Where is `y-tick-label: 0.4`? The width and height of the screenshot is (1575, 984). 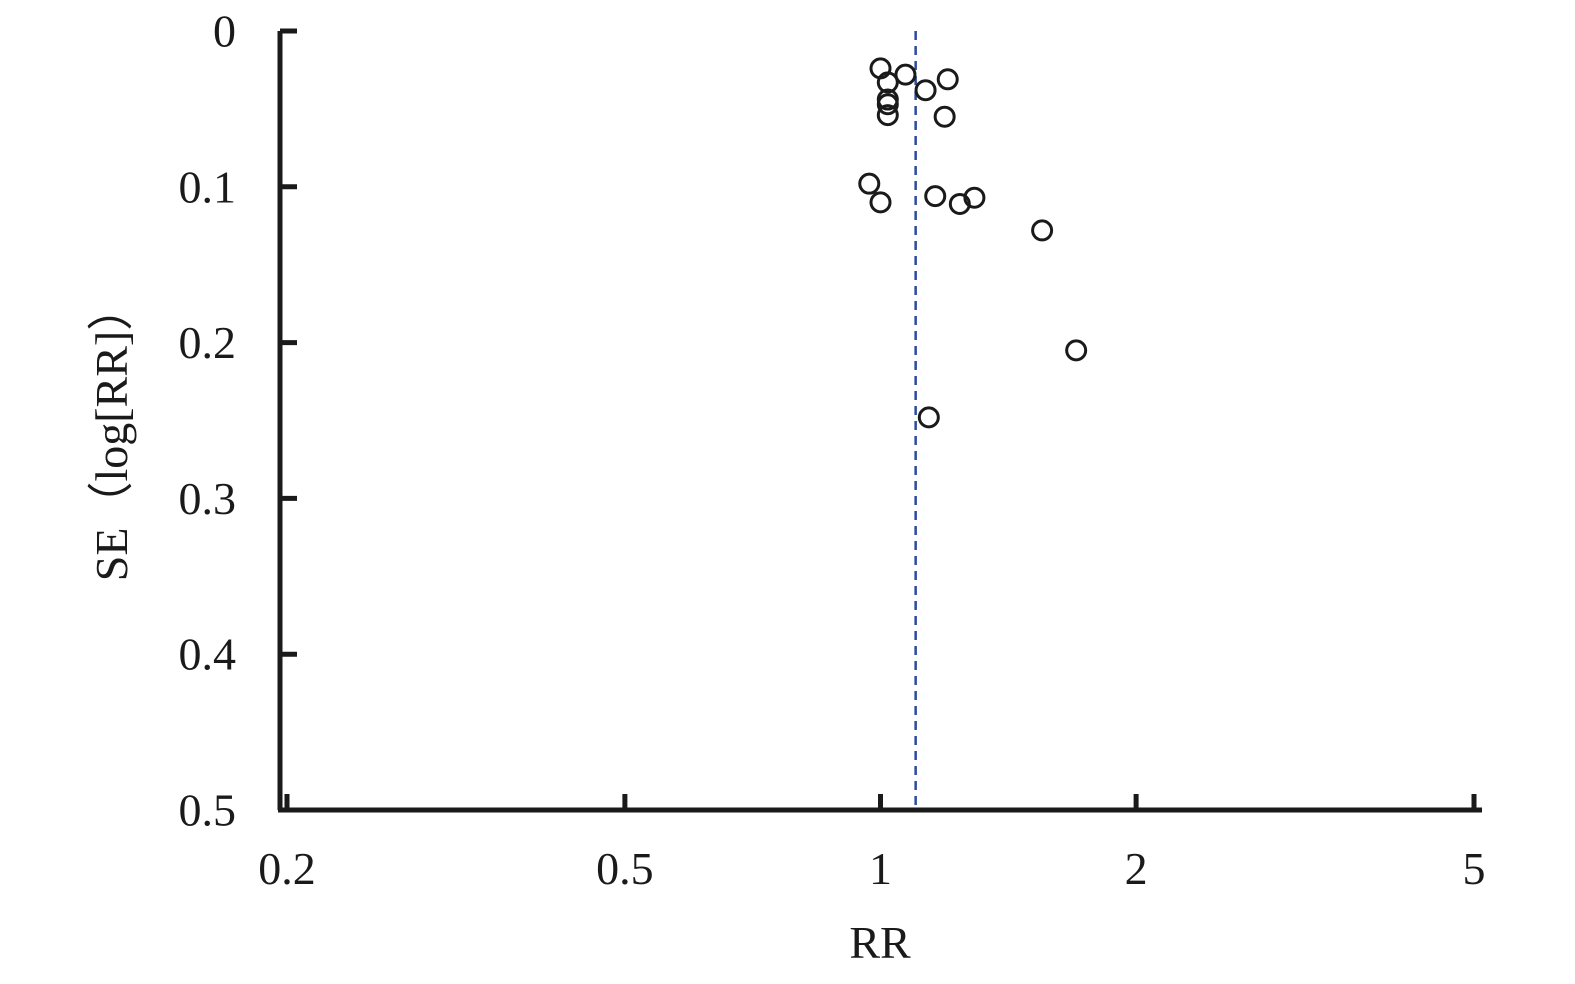 y-tick-label: 0.4 is located at coordinates (208, 654).